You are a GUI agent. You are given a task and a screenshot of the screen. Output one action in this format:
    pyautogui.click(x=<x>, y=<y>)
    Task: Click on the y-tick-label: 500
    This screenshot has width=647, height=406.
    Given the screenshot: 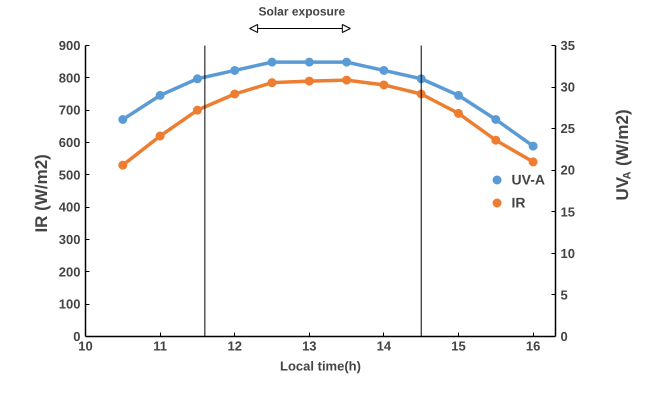 What is the action you would take?
    pyautogui.click(x=69, y=174)
    